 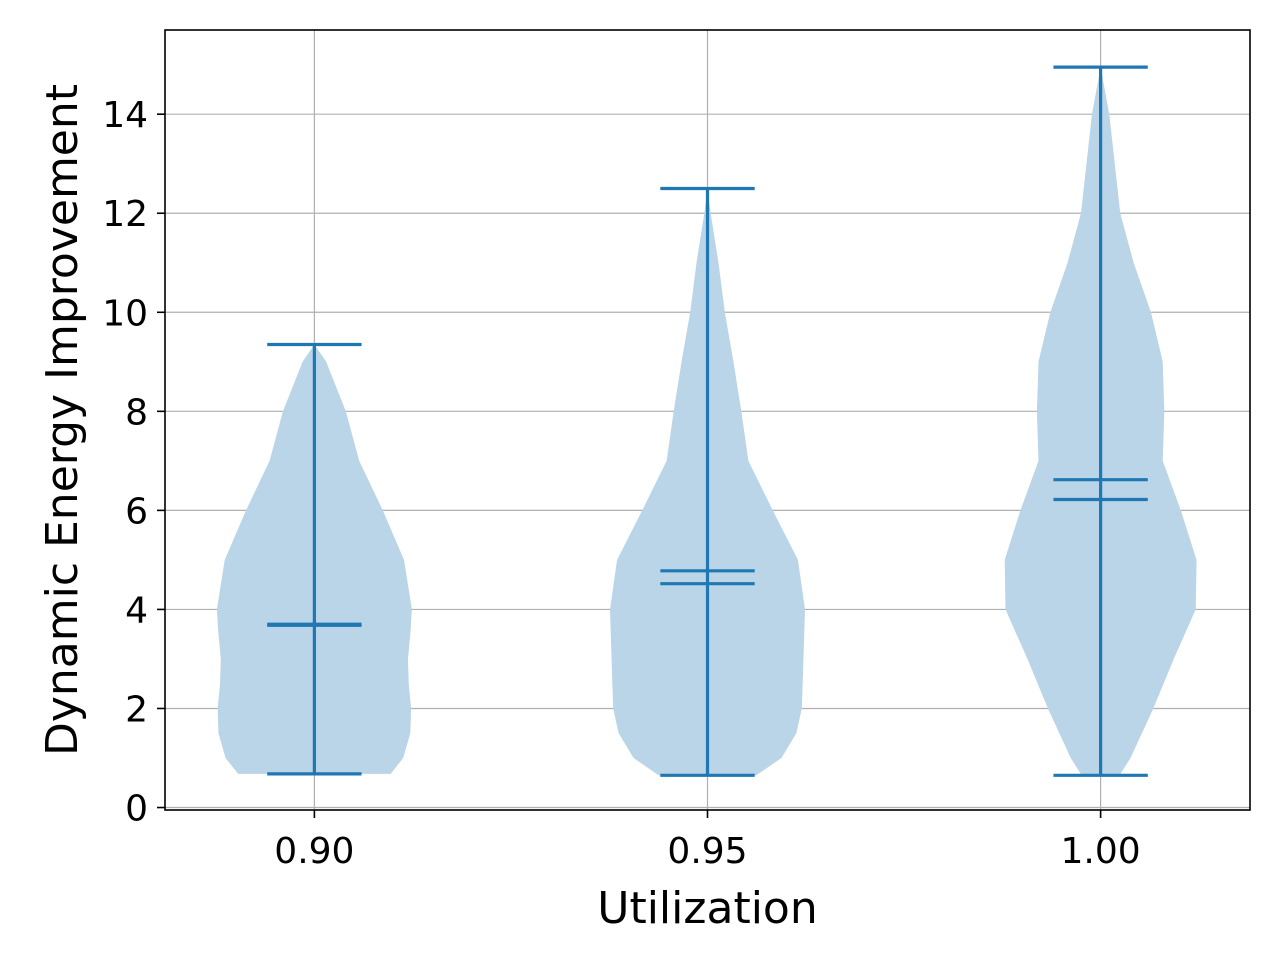 What do you see at coordinates (136, 709) in the screenshot?
I see `y-tick-label: 2` at bounding box center [136, 709].